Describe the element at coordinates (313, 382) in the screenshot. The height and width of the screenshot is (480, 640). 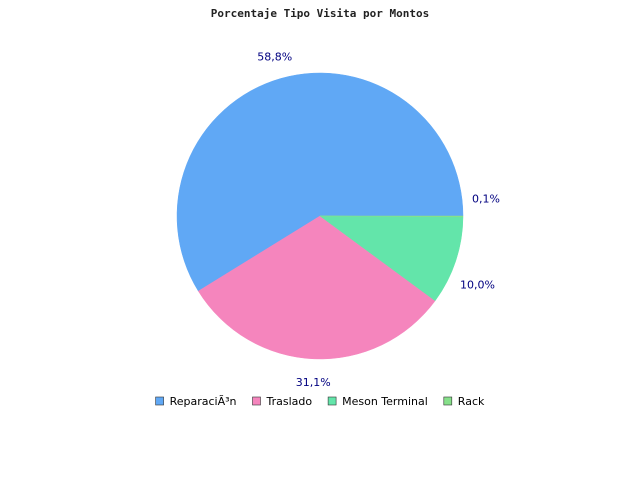
I see `slice-label-1: 31,1%` at that location.